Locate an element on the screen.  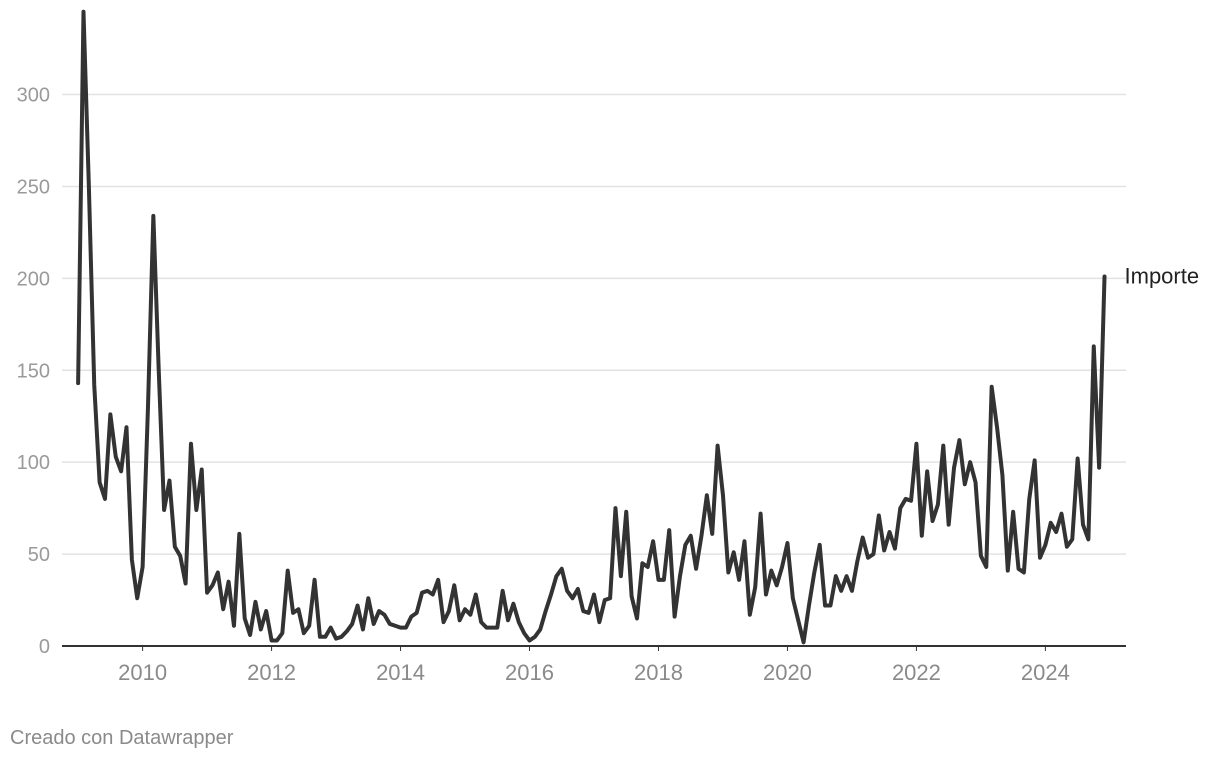
x-tick-label: 2024 is located at coordinates (1045, 672).